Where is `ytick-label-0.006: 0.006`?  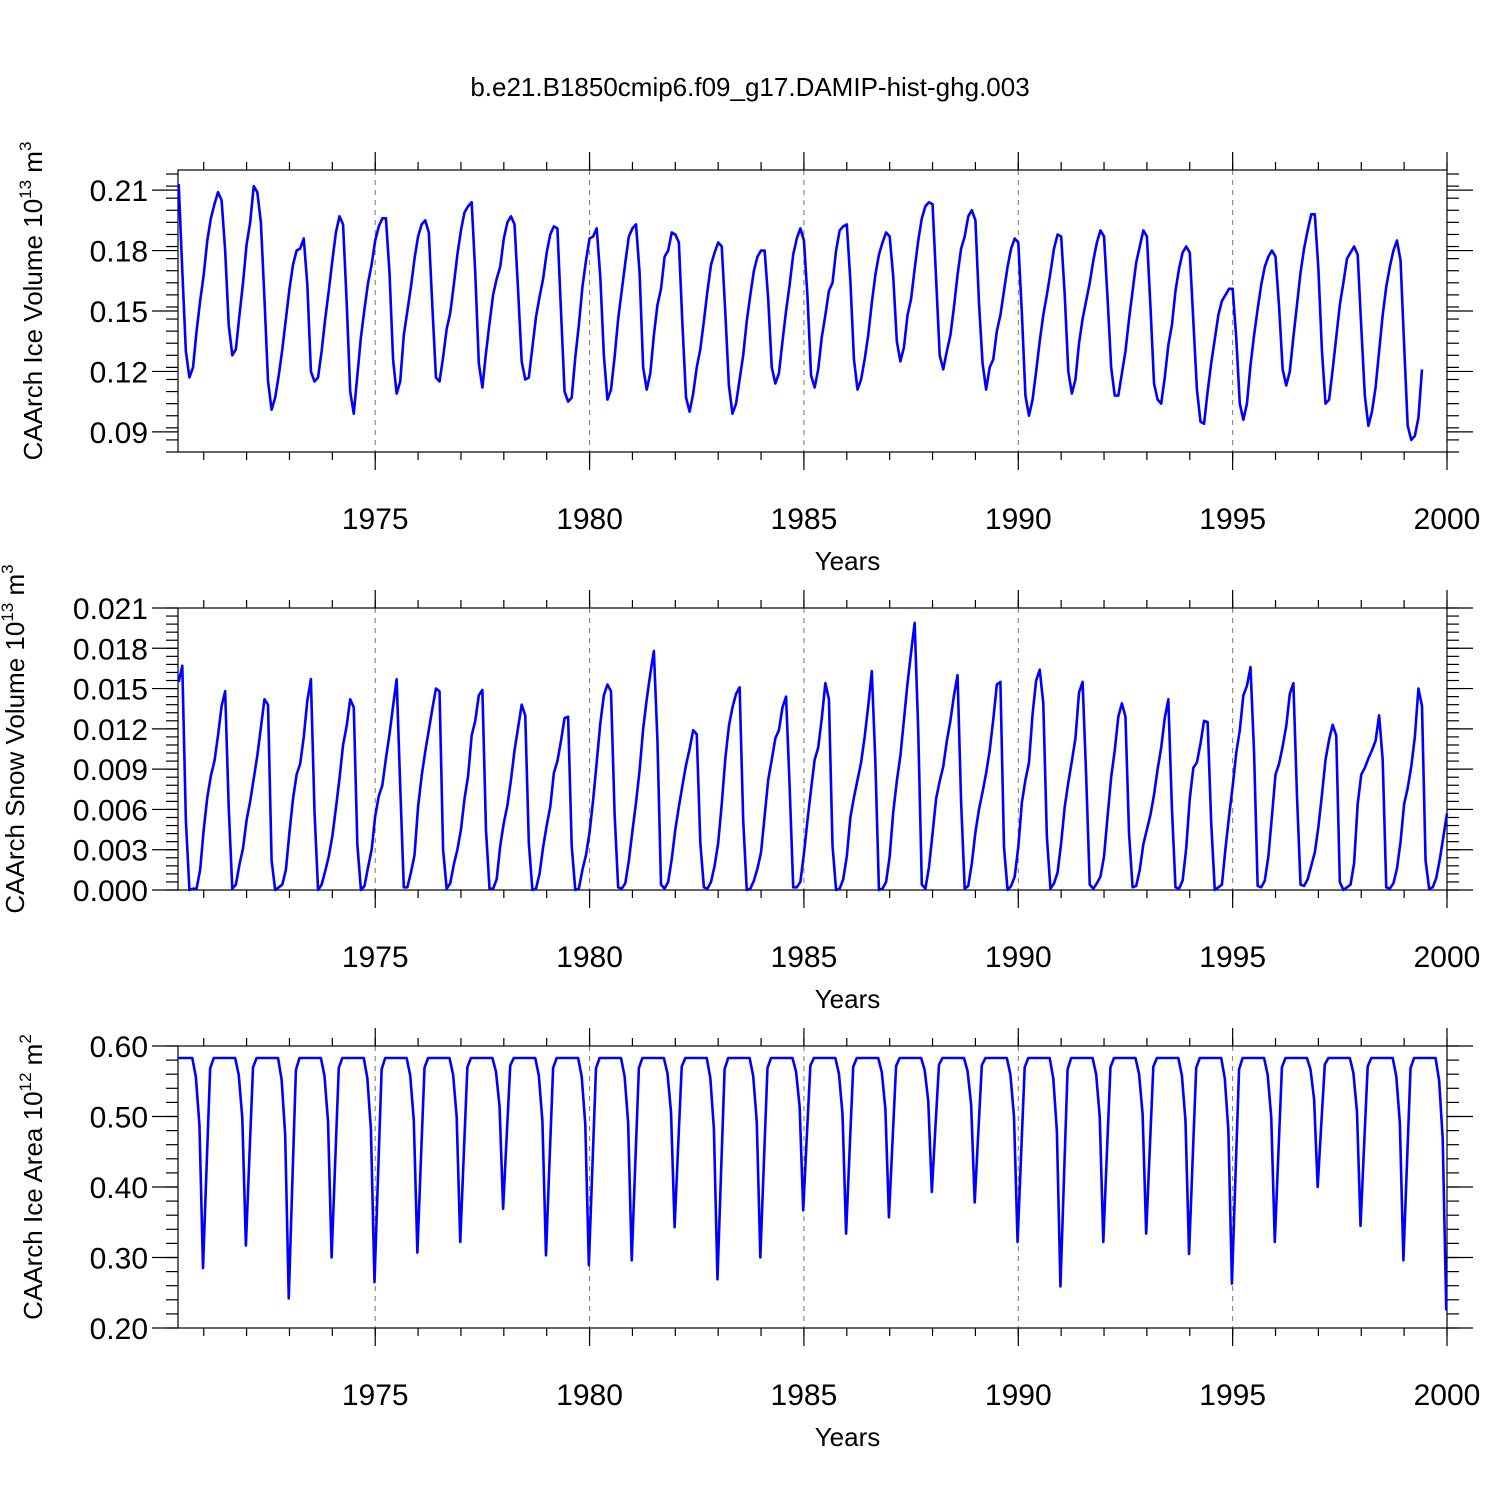 ytick-label-0.006: 0.006 is located at coordinates (110, 810).